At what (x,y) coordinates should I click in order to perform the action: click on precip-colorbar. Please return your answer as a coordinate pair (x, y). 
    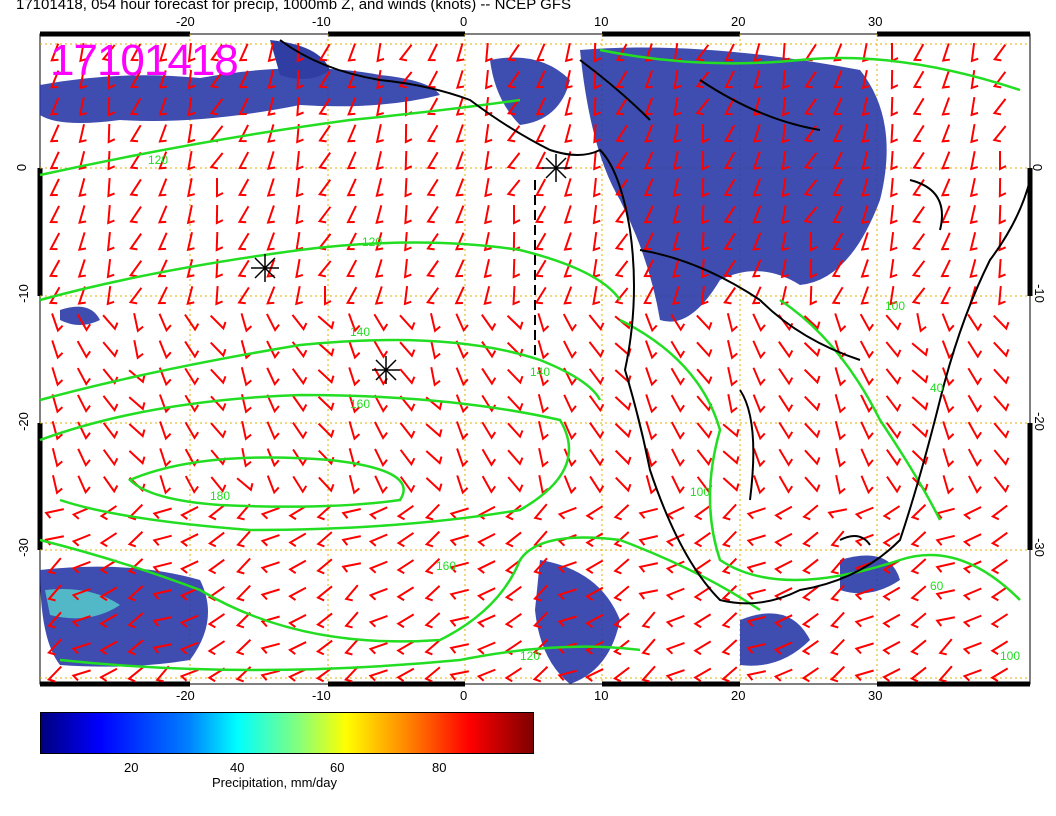
    Looking at the image, I should click on (287, 733).